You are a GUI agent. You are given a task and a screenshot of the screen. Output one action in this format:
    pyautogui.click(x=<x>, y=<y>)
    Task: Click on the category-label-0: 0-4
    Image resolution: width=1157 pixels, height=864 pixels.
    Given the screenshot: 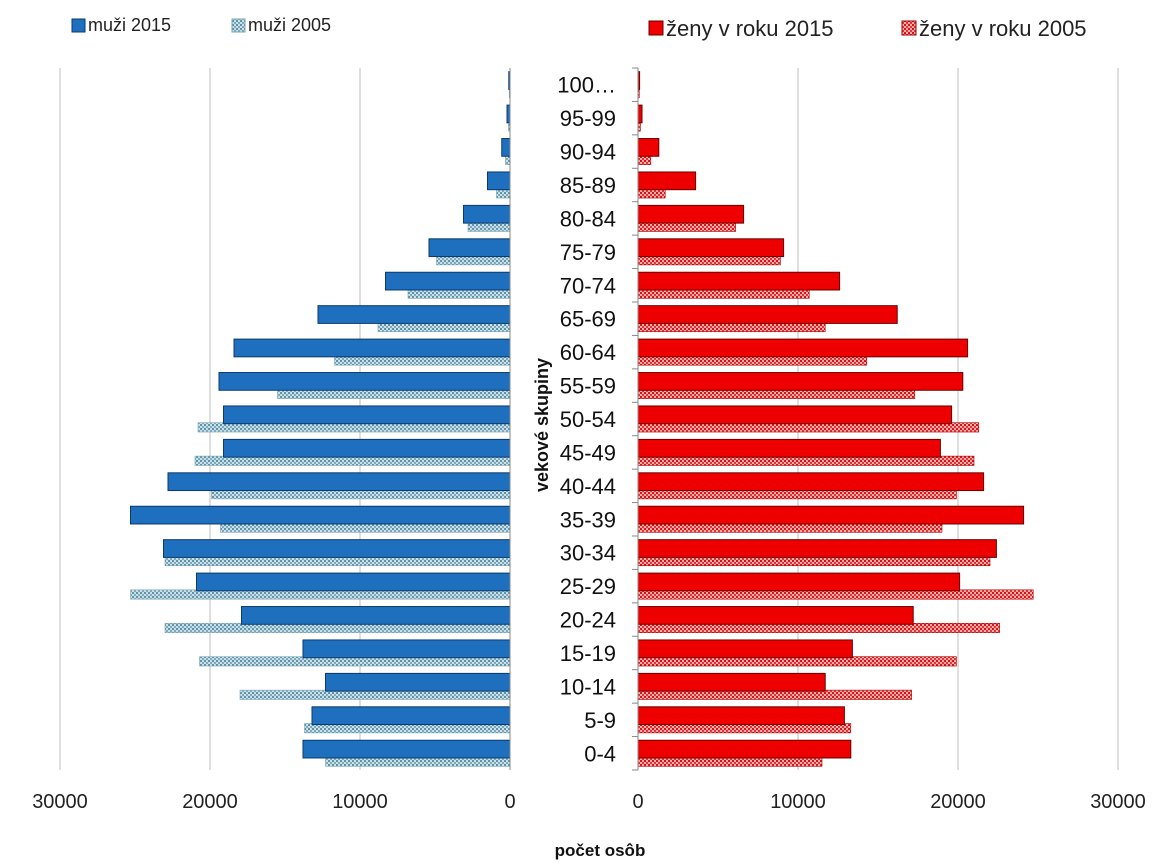 What is the action you would take?
    pyautogui.click(x=600, y=753)
    